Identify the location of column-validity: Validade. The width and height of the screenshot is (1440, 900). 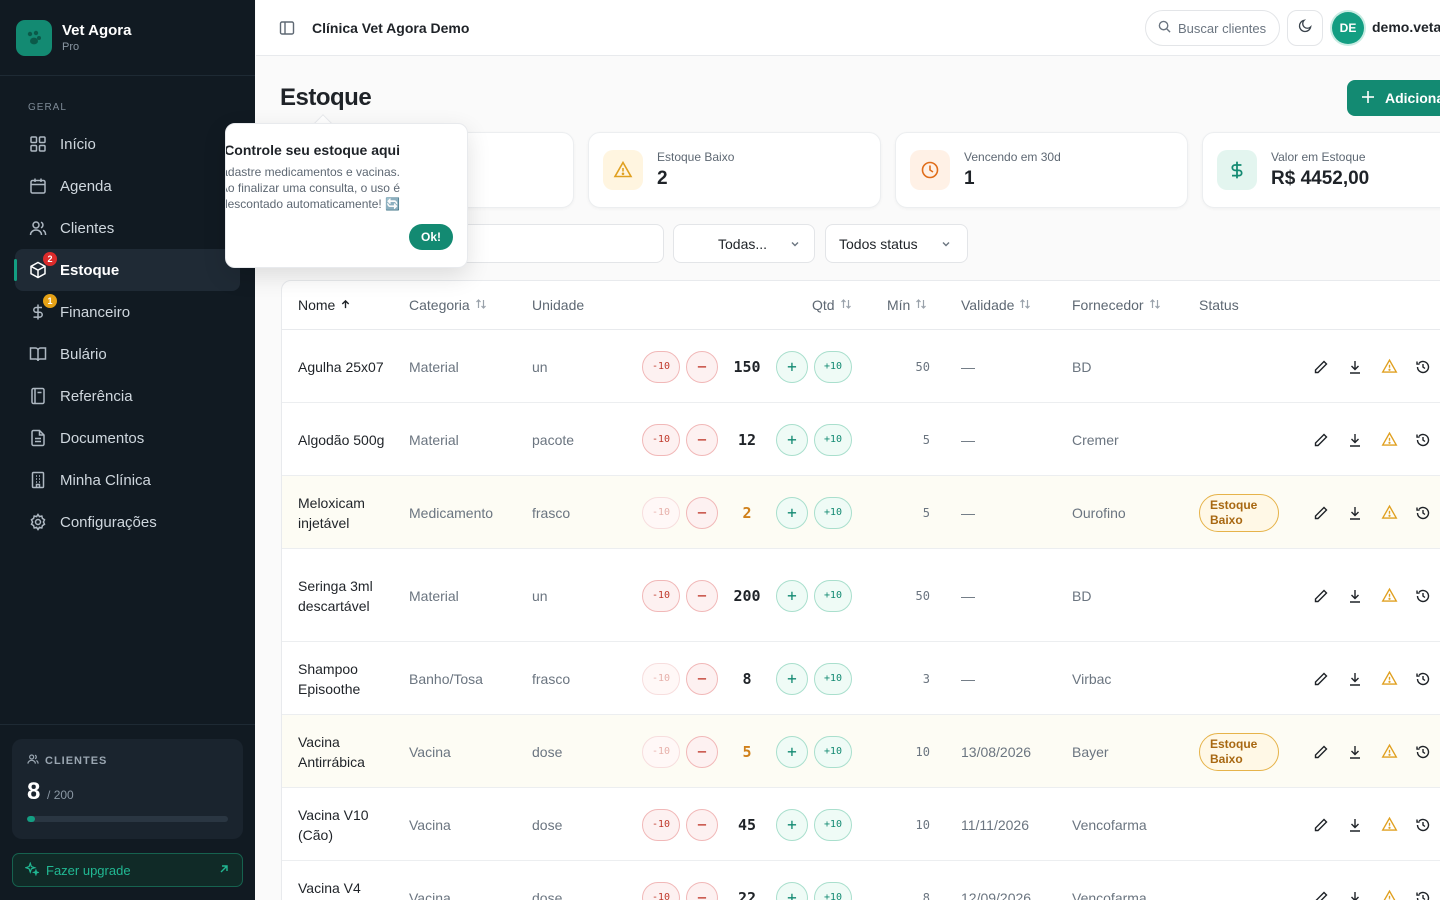
(996, 305).